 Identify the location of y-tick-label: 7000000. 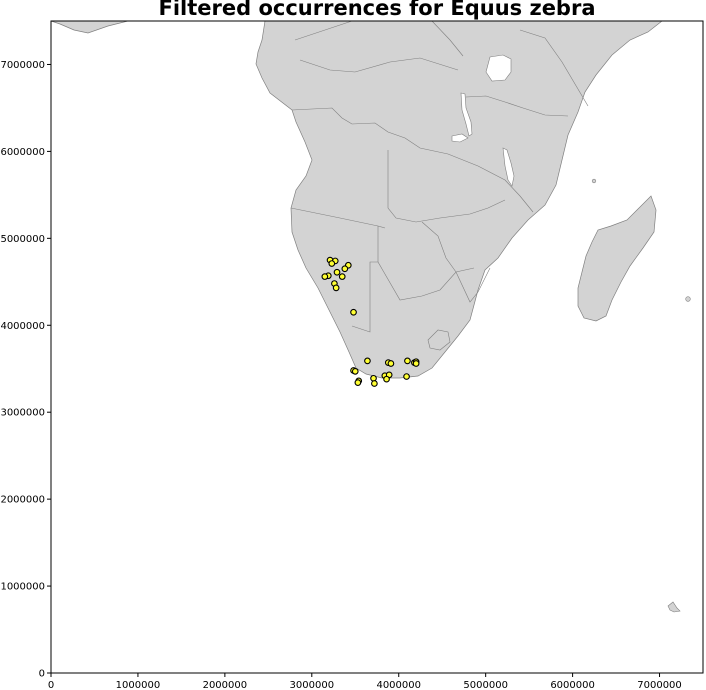
(22, 65).